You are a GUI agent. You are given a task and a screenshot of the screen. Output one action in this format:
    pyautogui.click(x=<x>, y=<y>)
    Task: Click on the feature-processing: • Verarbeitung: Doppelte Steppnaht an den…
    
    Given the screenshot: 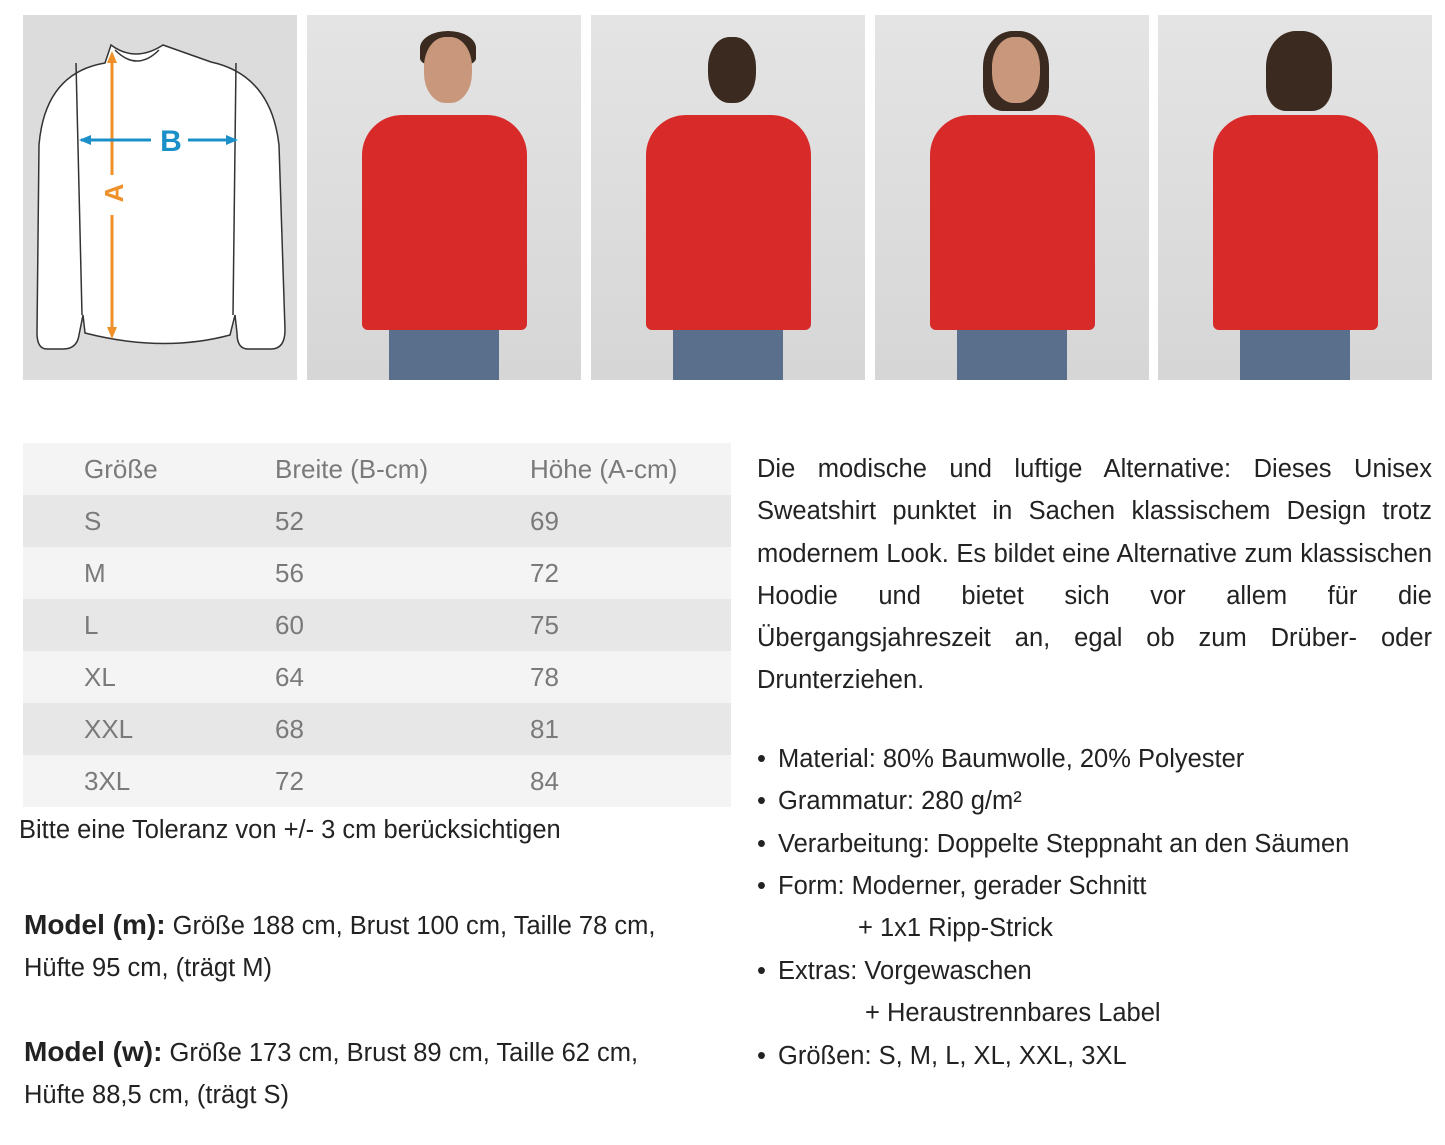 What is the action you would take?
    pyautogui.click(x=1053, y=844)
    